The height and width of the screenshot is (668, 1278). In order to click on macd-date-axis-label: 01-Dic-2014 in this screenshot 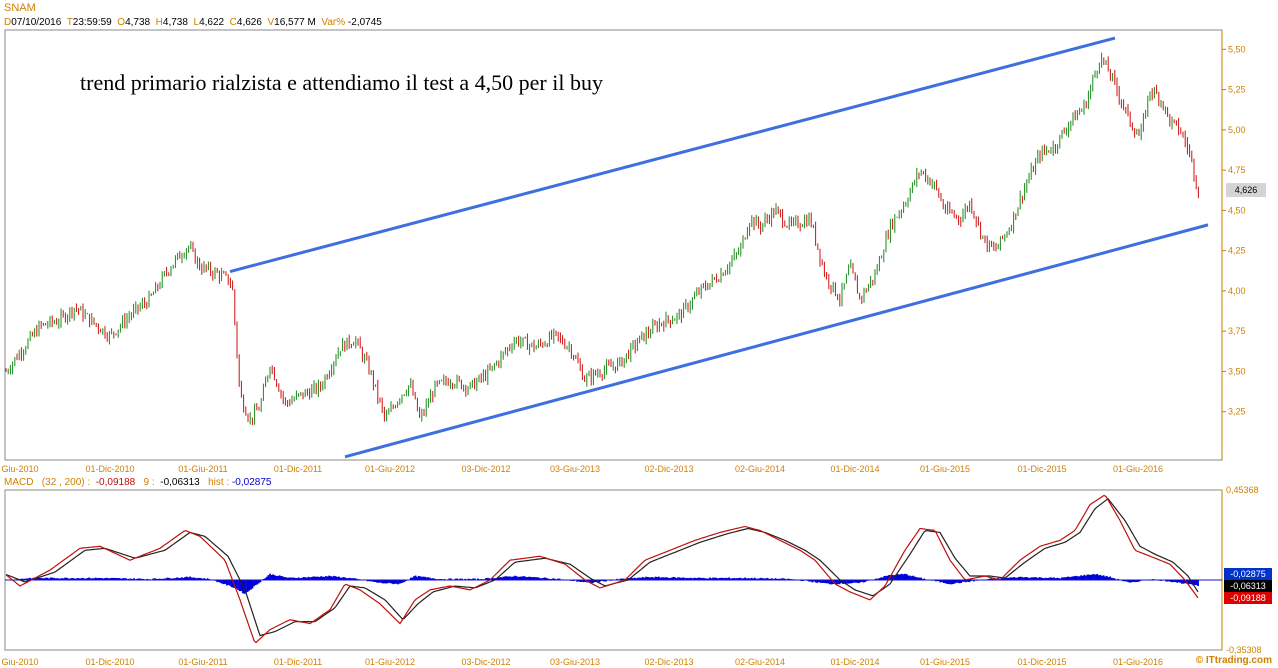, I will do `click(854, 662)`.